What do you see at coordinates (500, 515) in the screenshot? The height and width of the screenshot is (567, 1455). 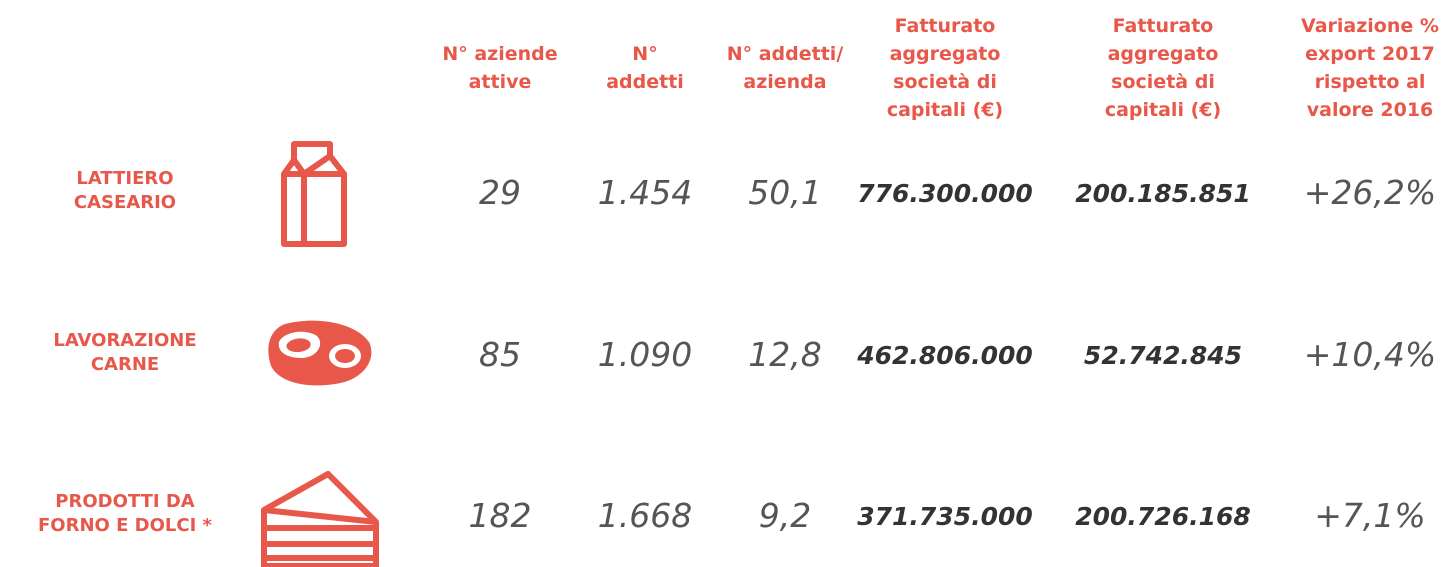 I see `cell: 182` at bounding box center [500, 515].